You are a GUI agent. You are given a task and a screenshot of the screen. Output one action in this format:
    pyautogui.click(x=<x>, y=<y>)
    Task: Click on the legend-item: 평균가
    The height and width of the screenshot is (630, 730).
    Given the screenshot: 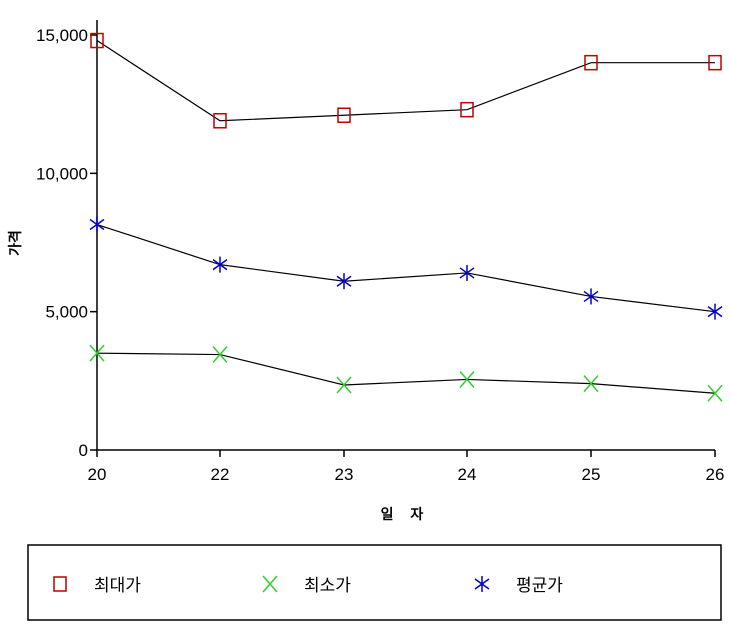 What is the action you would take?
    pyautogui.click(x=518, y=586)
    